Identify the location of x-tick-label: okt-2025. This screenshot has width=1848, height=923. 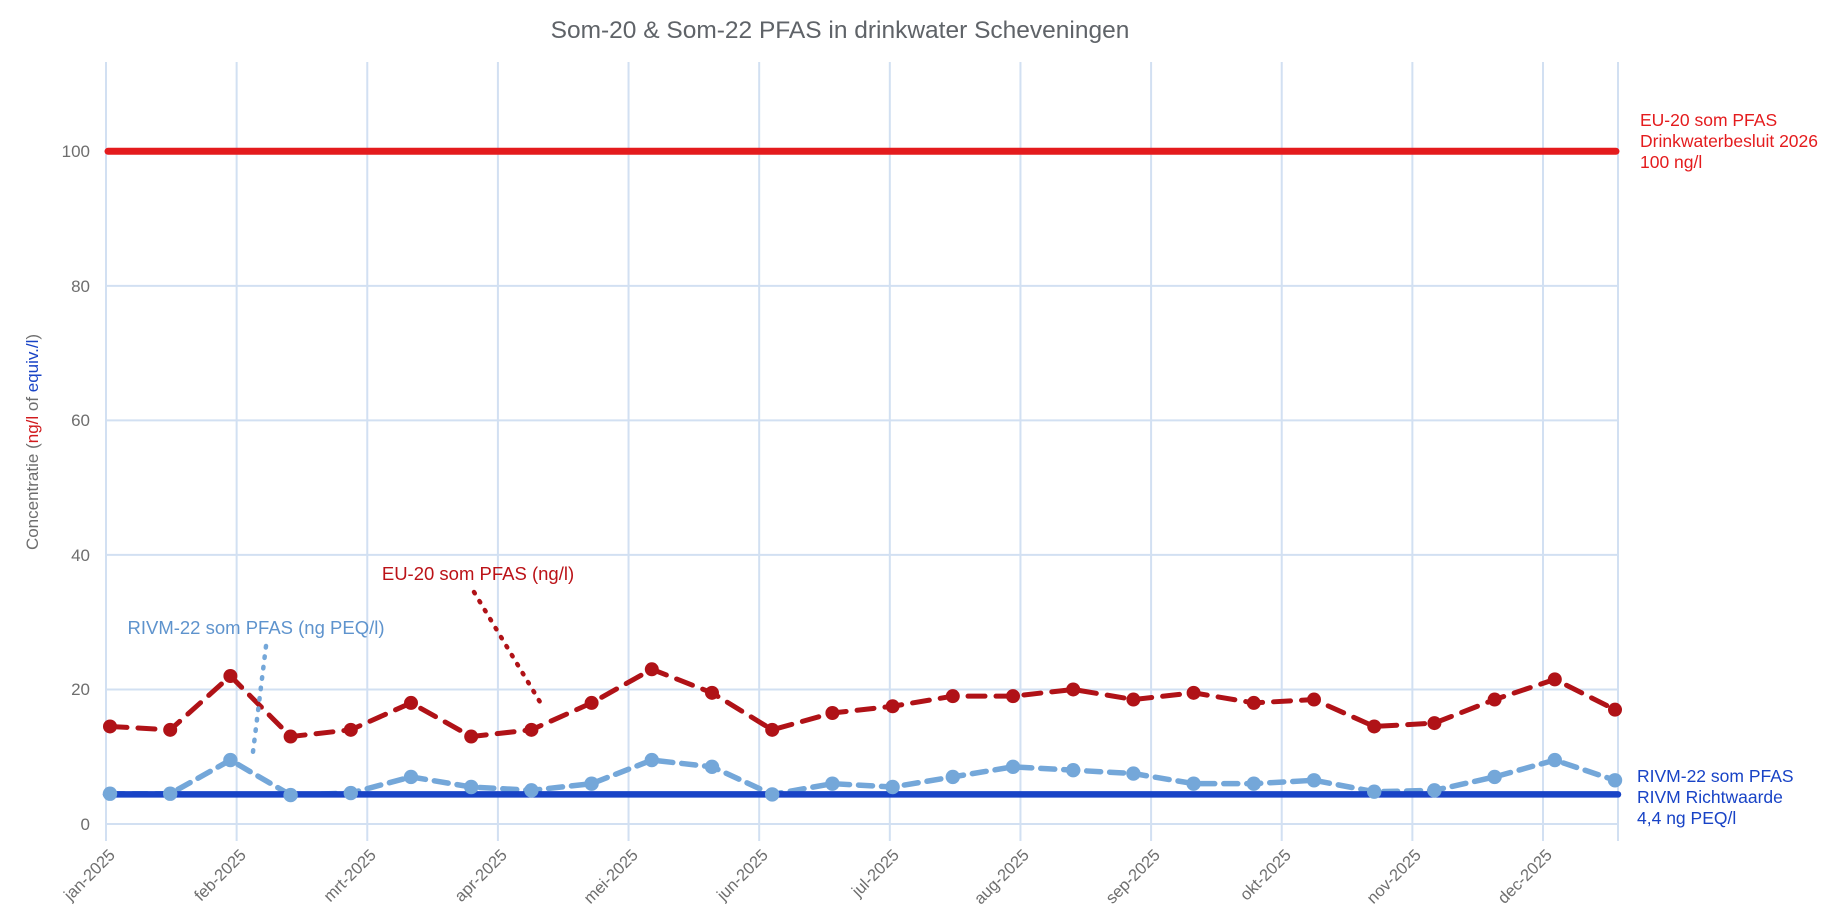
(1266, 875).